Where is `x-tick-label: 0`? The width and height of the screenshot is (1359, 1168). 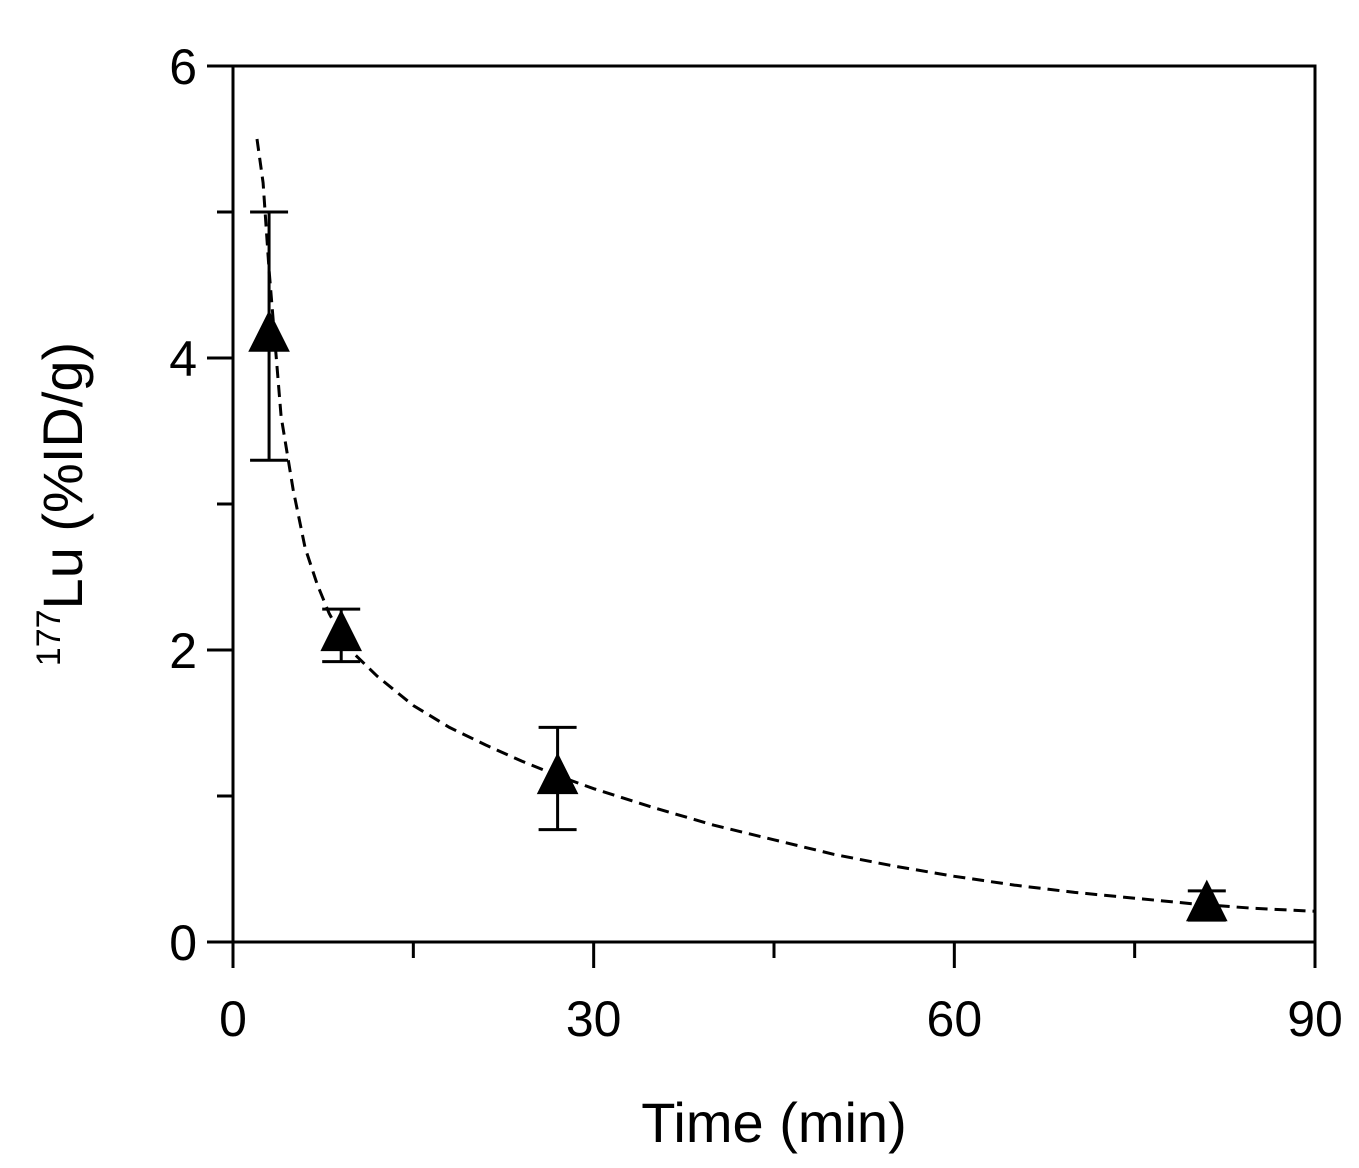
x-tick-label: 0 is located at coordinates (233, 1019).